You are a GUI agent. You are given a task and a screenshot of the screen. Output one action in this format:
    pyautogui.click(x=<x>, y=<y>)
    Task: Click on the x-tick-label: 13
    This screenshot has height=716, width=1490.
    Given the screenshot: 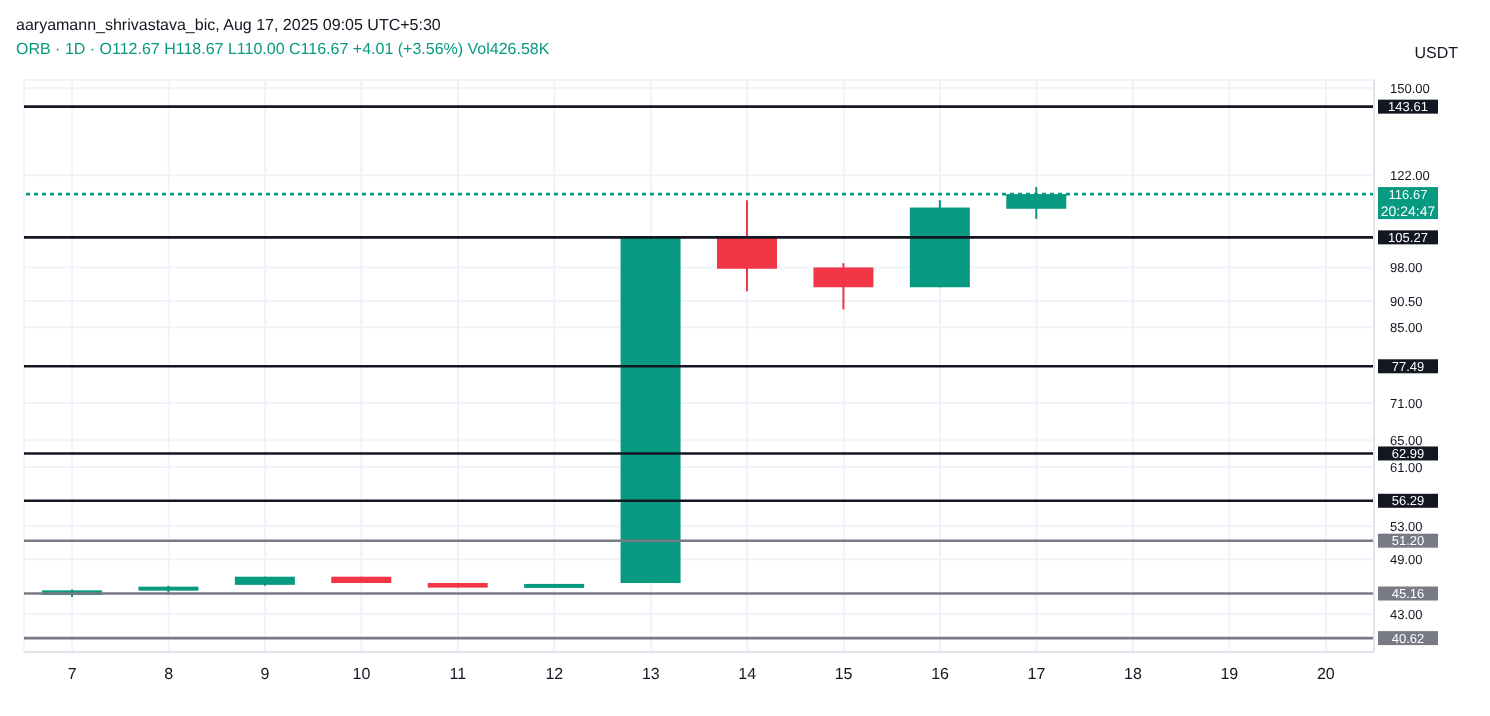 What is the action you would take?
    pyautogui.click(x=651, y=674)
    